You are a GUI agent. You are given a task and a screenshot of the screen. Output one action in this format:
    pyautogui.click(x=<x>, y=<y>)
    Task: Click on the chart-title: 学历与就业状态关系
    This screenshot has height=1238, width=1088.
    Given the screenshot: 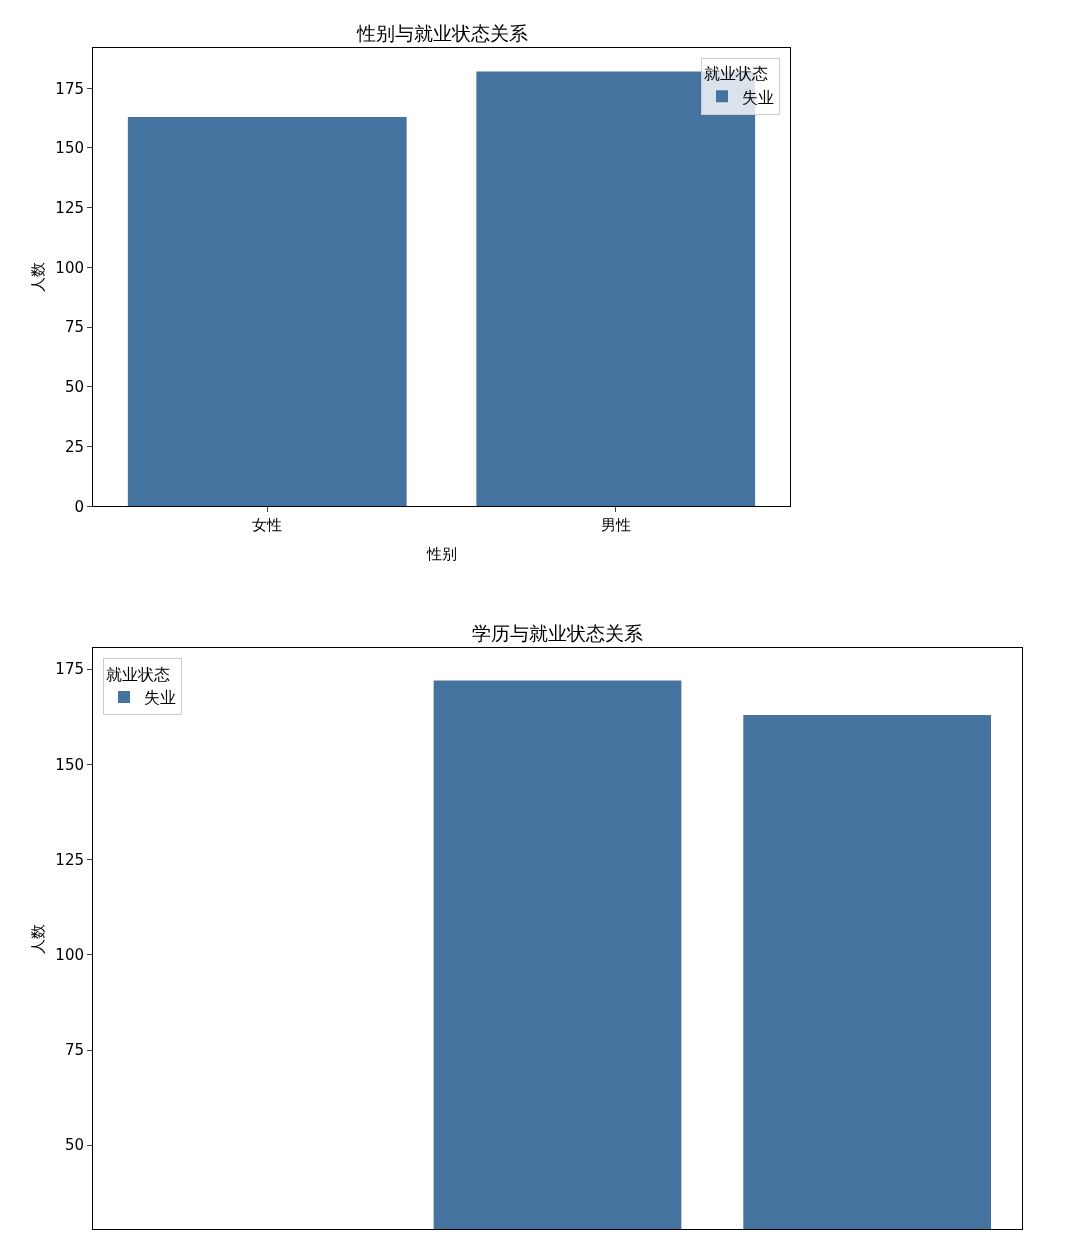 What is the action you would take?
    pyautogui.click(x=557, y=633)
    